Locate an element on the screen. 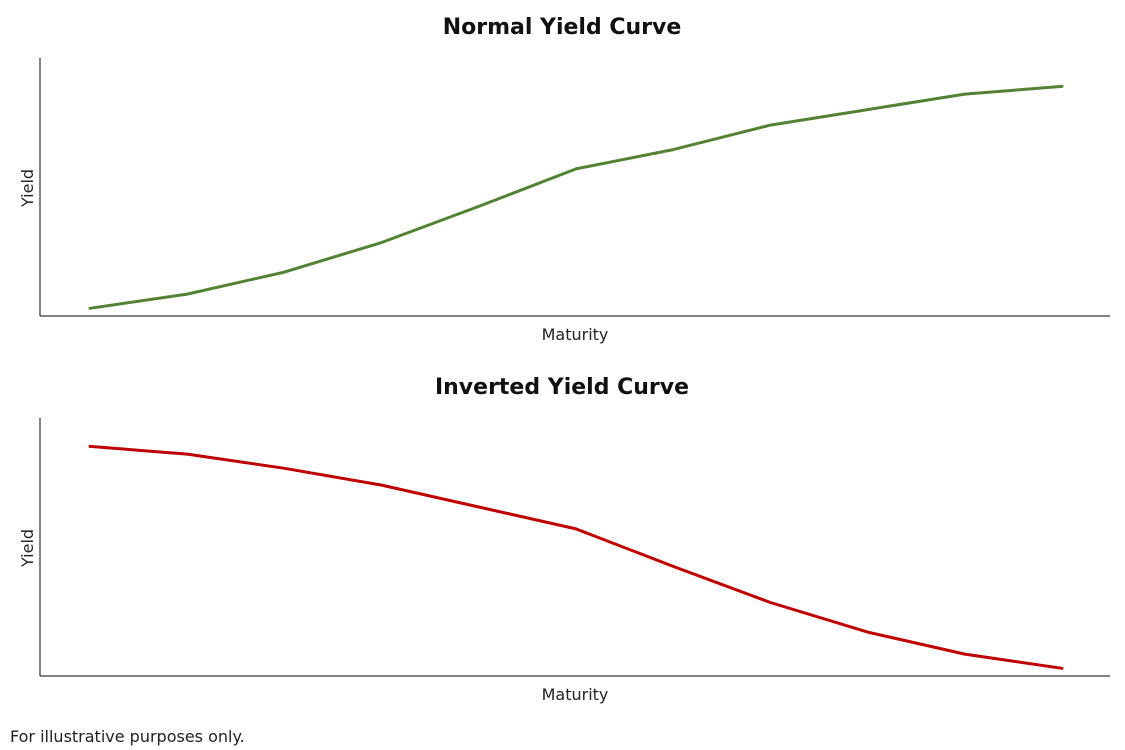 This screenshot has height=750, width=1125. x-axis-label-normal: Maturity is located at coordinates (575, 334).